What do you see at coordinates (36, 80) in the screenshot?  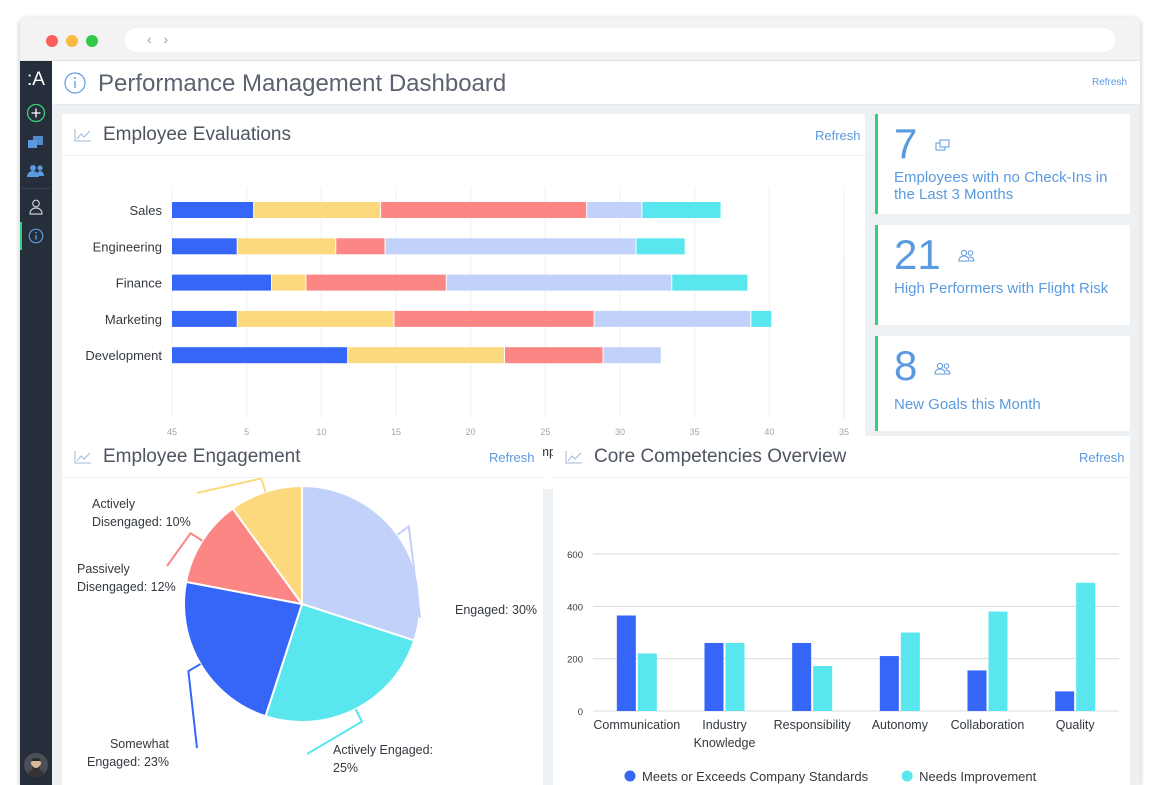 I see `app-logo: :A` at bounding box center [36, 80].